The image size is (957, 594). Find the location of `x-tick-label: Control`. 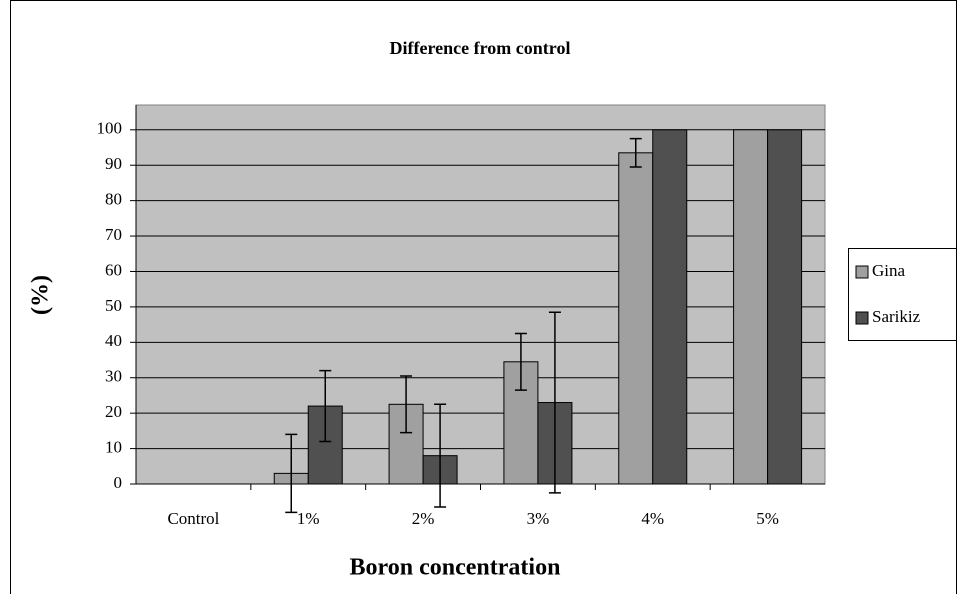

x-tick-label: Control is located at coordinates (193, 518).